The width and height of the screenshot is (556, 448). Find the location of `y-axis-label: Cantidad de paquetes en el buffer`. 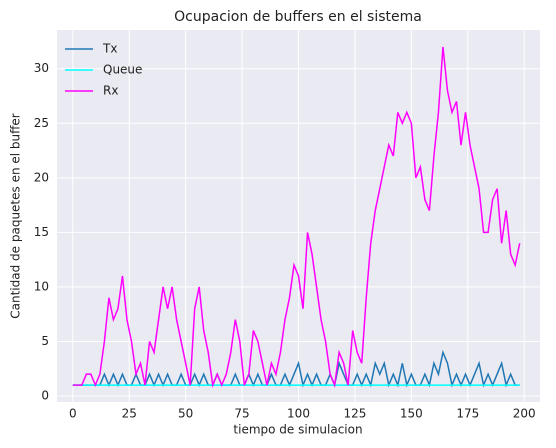

y-axis-label: Cantidad de paquetes en el buffer is located at coordinates (16, 216).